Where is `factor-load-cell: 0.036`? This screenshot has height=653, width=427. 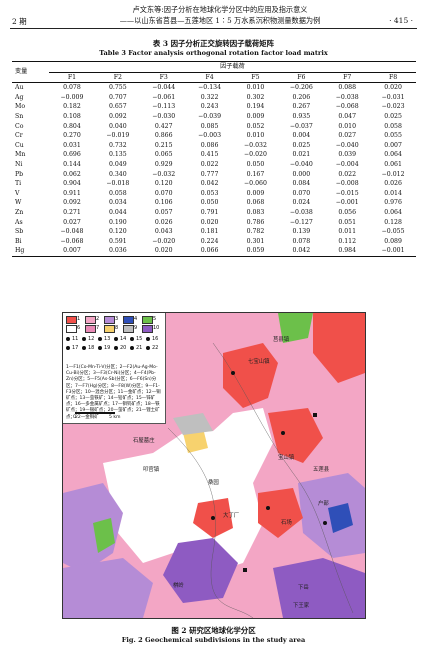
factor-load-cell: 0.036 is located at coordinates (117, 251).